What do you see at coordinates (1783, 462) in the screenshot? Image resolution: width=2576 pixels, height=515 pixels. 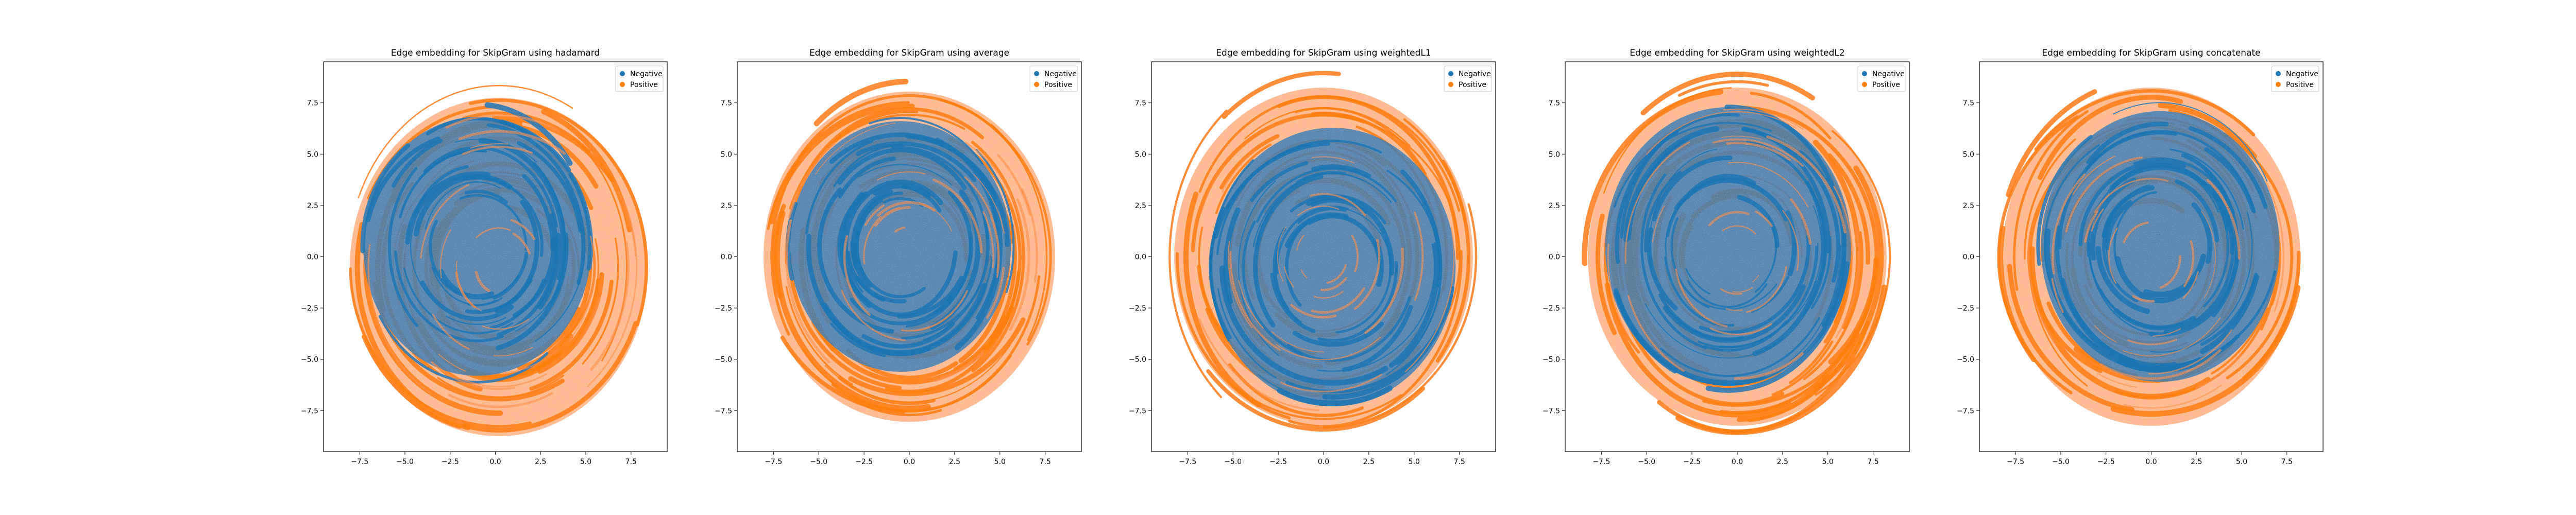 I see `x-tick-label: 2.5` at bounding box center [1783, 462].